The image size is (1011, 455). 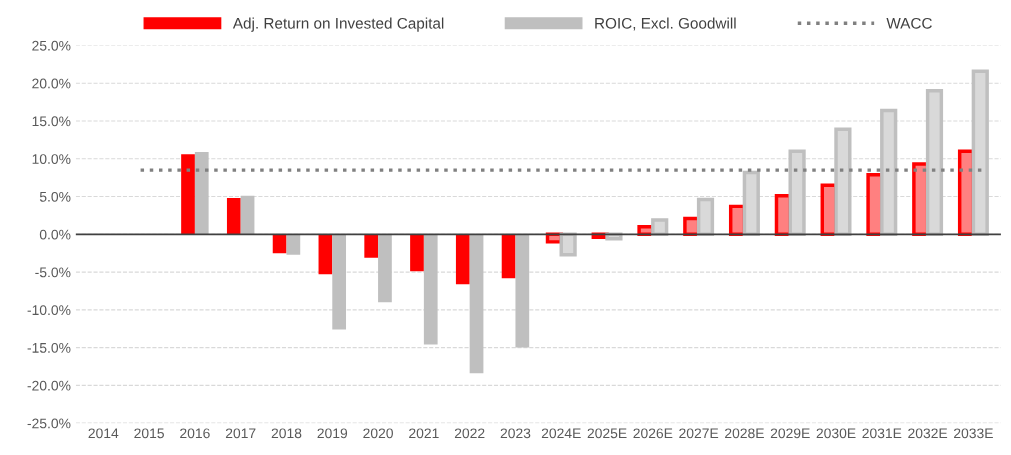 What do you see at coordinates (195, 433) in the screenshot?
I see `x-tick-label: 2016` at bounding box center [195, 433].